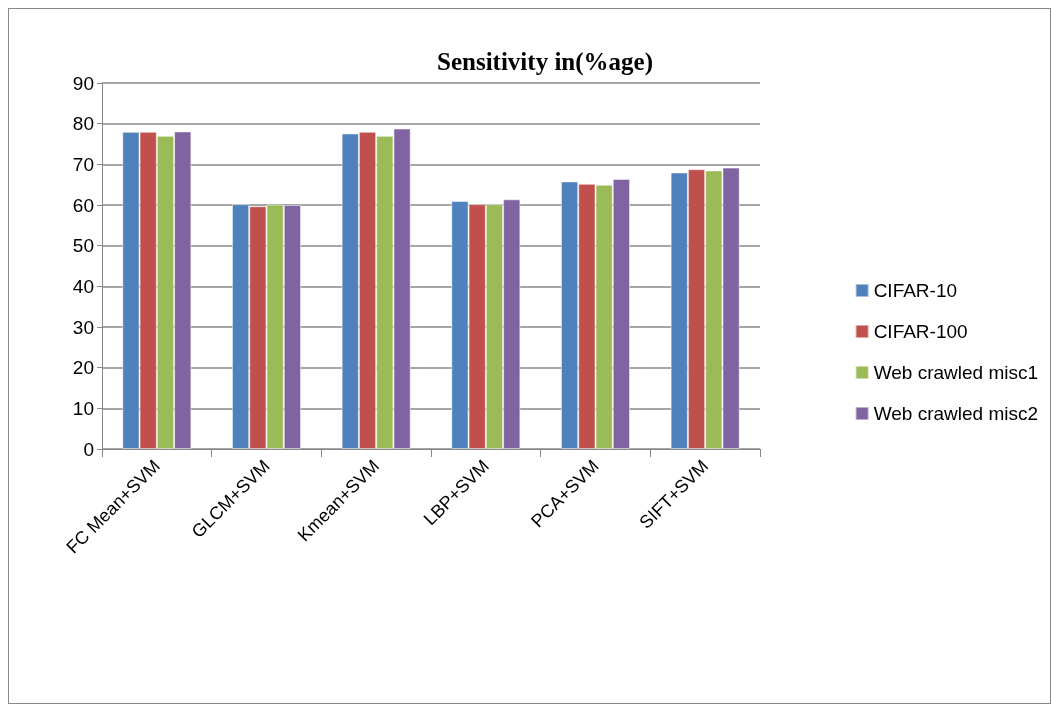  I want to click on y-tick-label: 0, so click(88, 449).